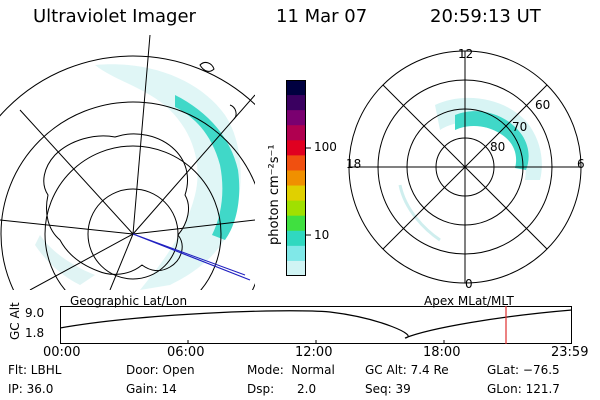 The width and height of the screenshot is (600, 400). What do you see at coordinates (469, 301) in the screenshot?
I see `polar-map-label: Apex MLat/MLT` at bounding box center [469, 301].